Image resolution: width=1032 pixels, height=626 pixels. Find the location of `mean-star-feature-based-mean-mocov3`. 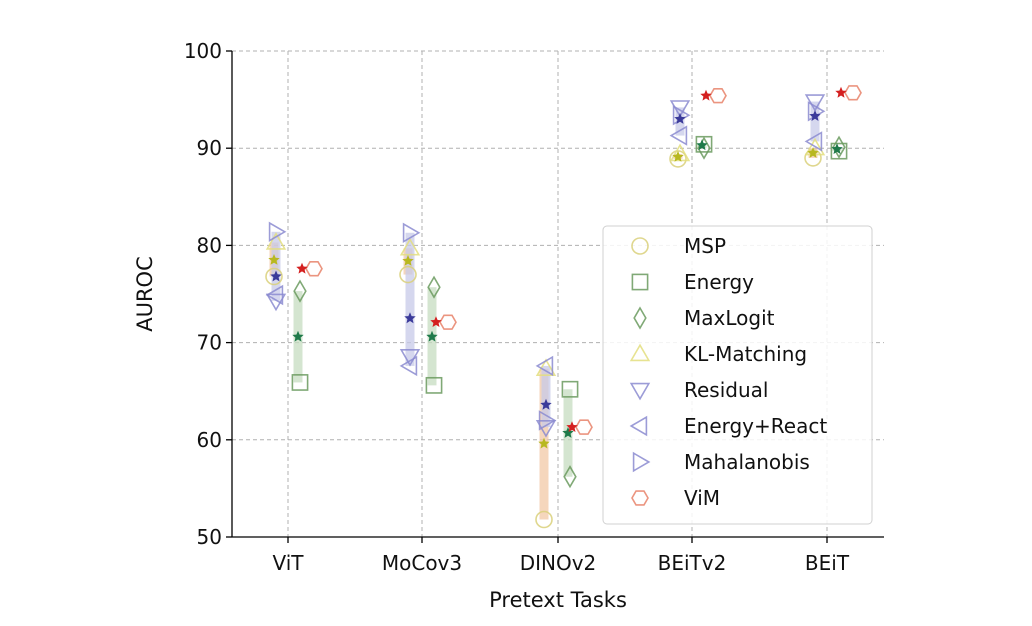

mean-star-feature-based-mean-mocov3 is located at coordinates (410, 318).